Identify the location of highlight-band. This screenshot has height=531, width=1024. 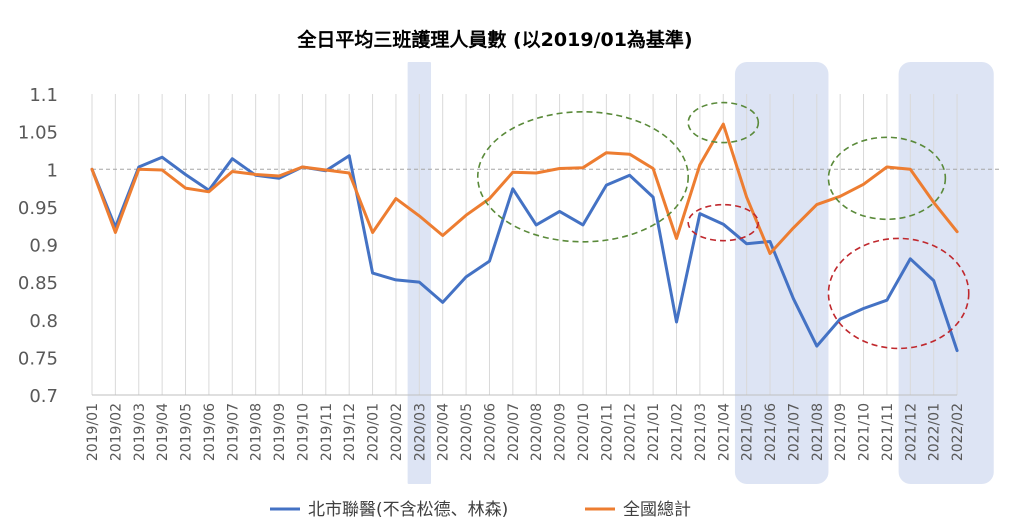
(946, 273).